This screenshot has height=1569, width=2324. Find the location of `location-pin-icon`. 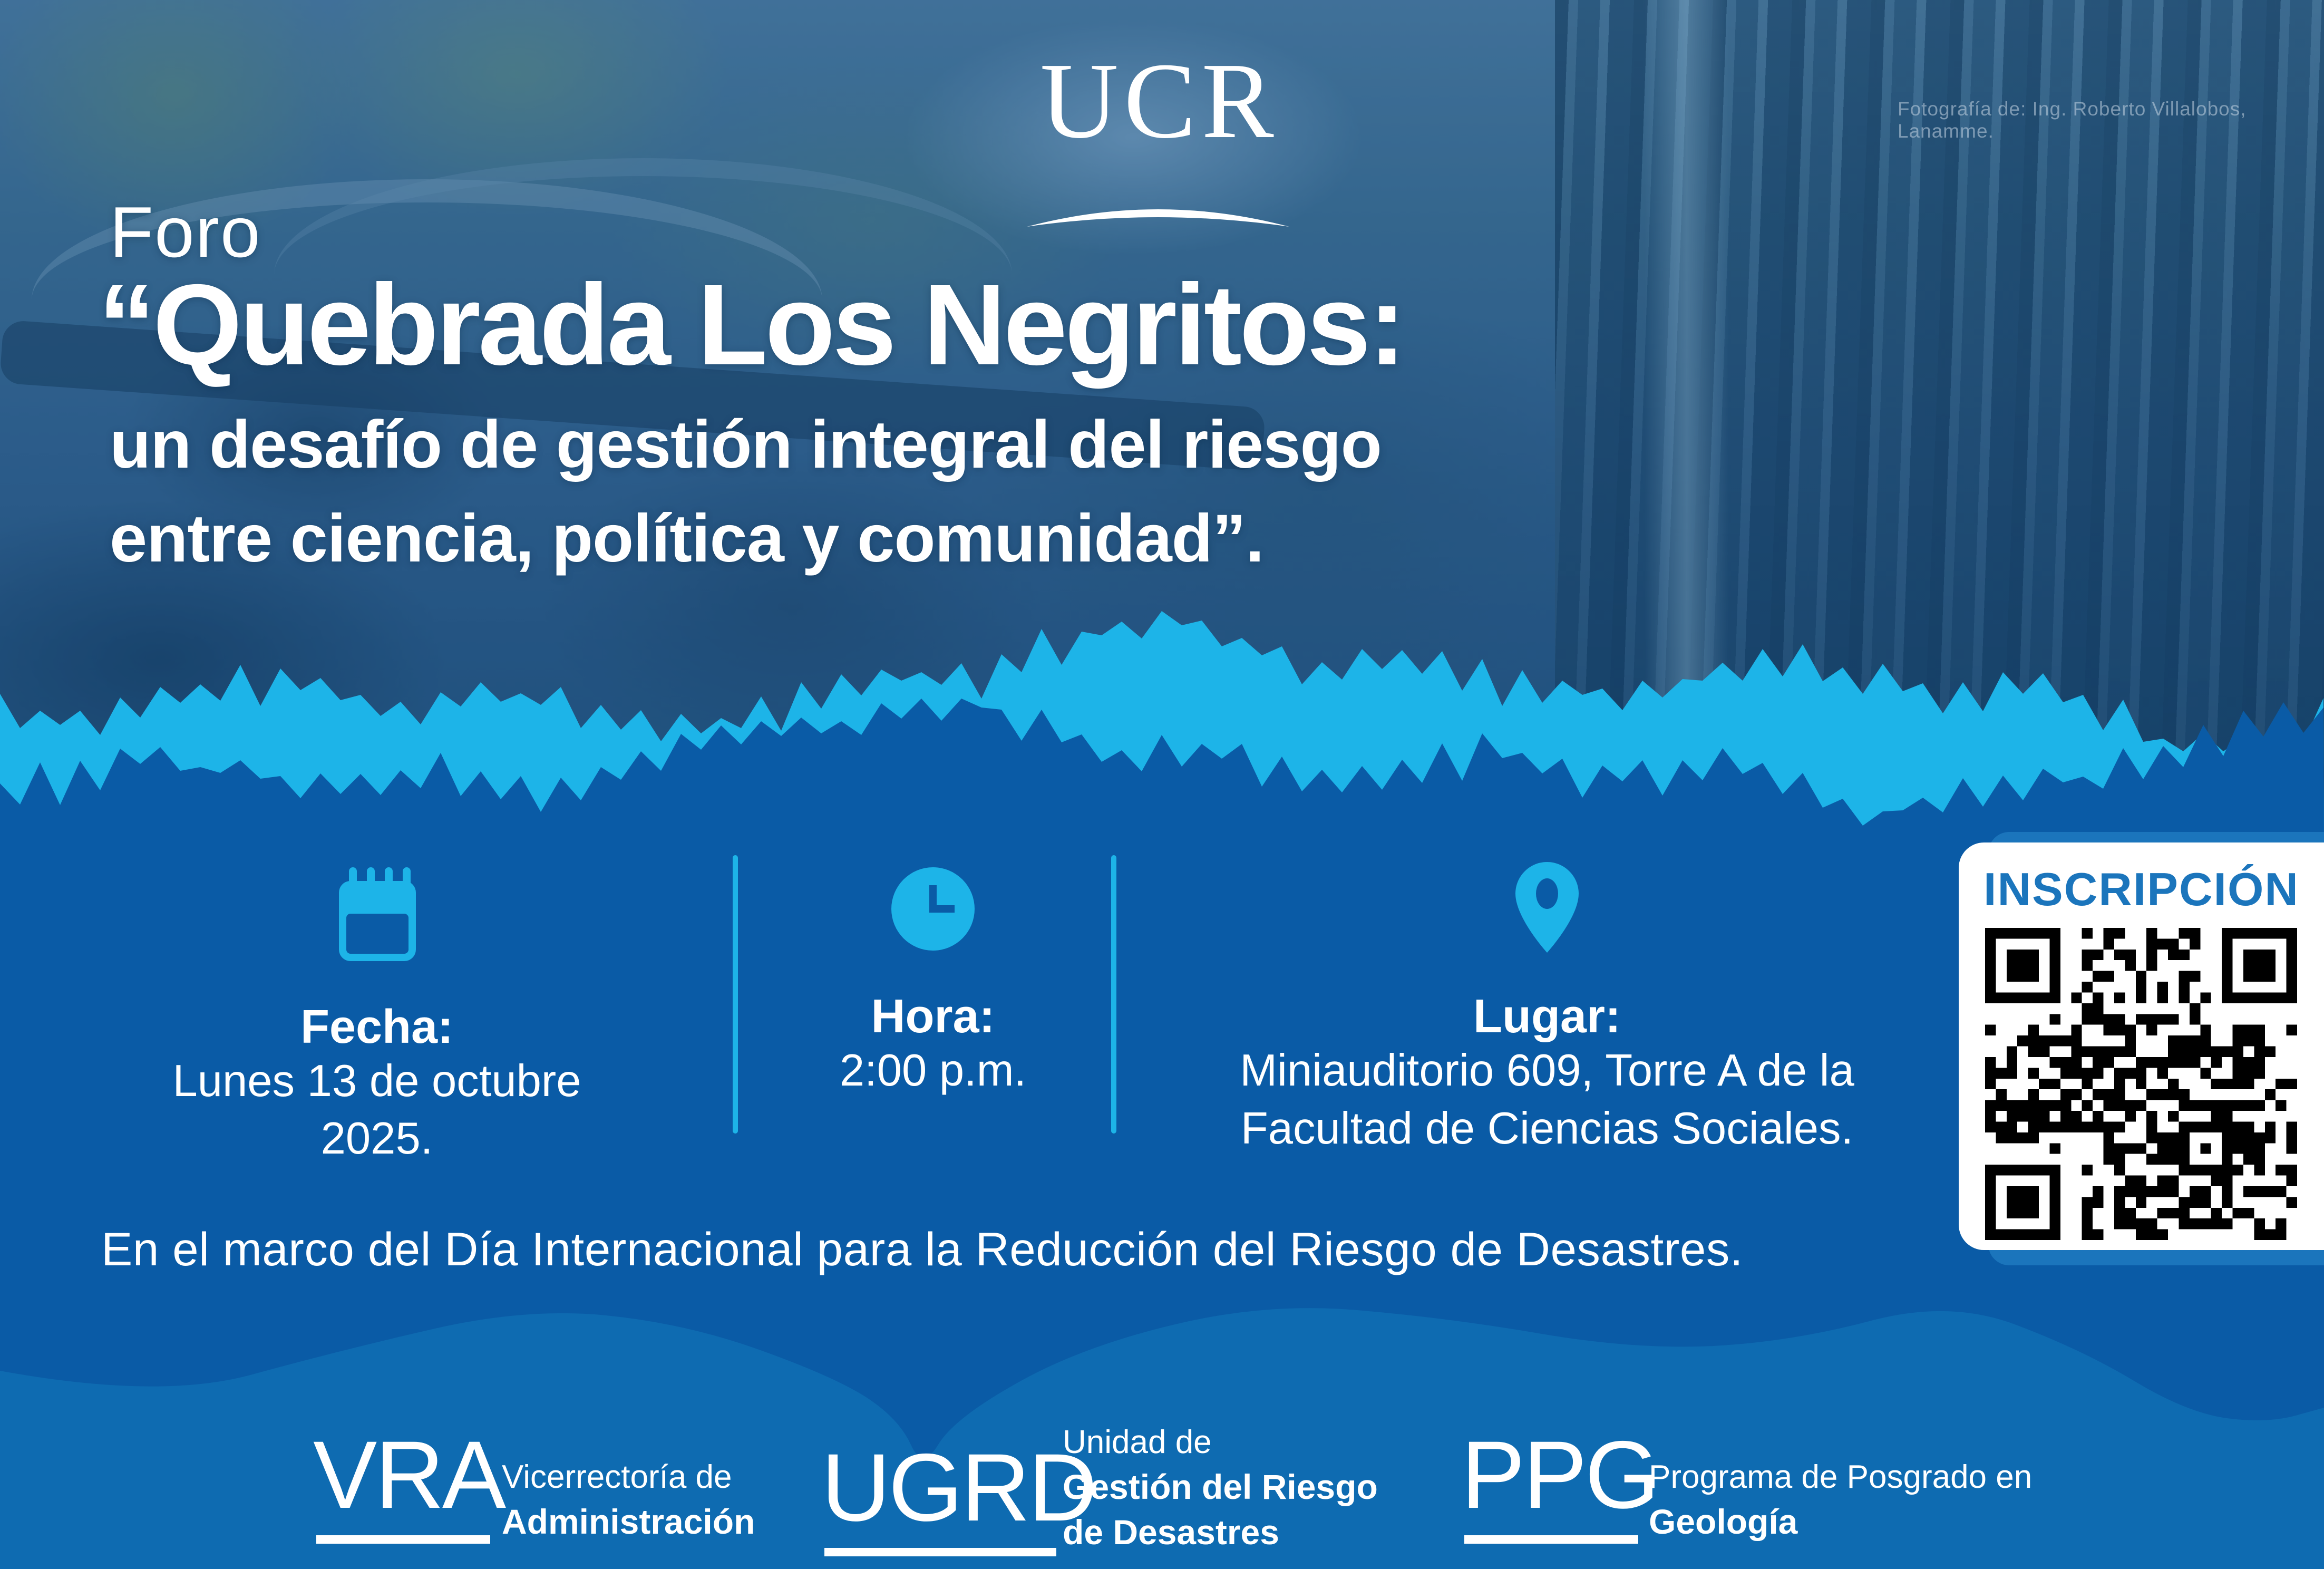

location-pin-icon is located at coordinates (1547, 907).